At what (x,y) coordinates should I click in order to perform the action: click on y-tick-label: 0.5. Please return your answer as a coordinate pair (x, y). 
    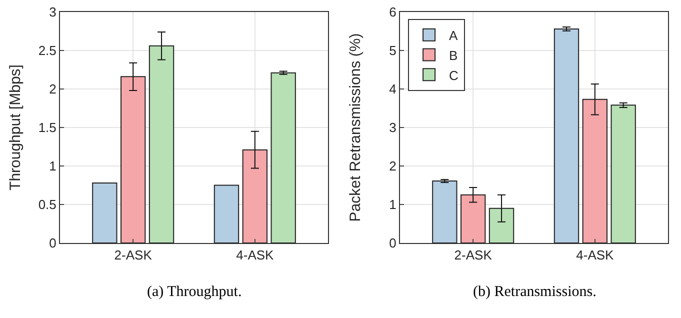
    Looking at the image, I should click on (47, 204).